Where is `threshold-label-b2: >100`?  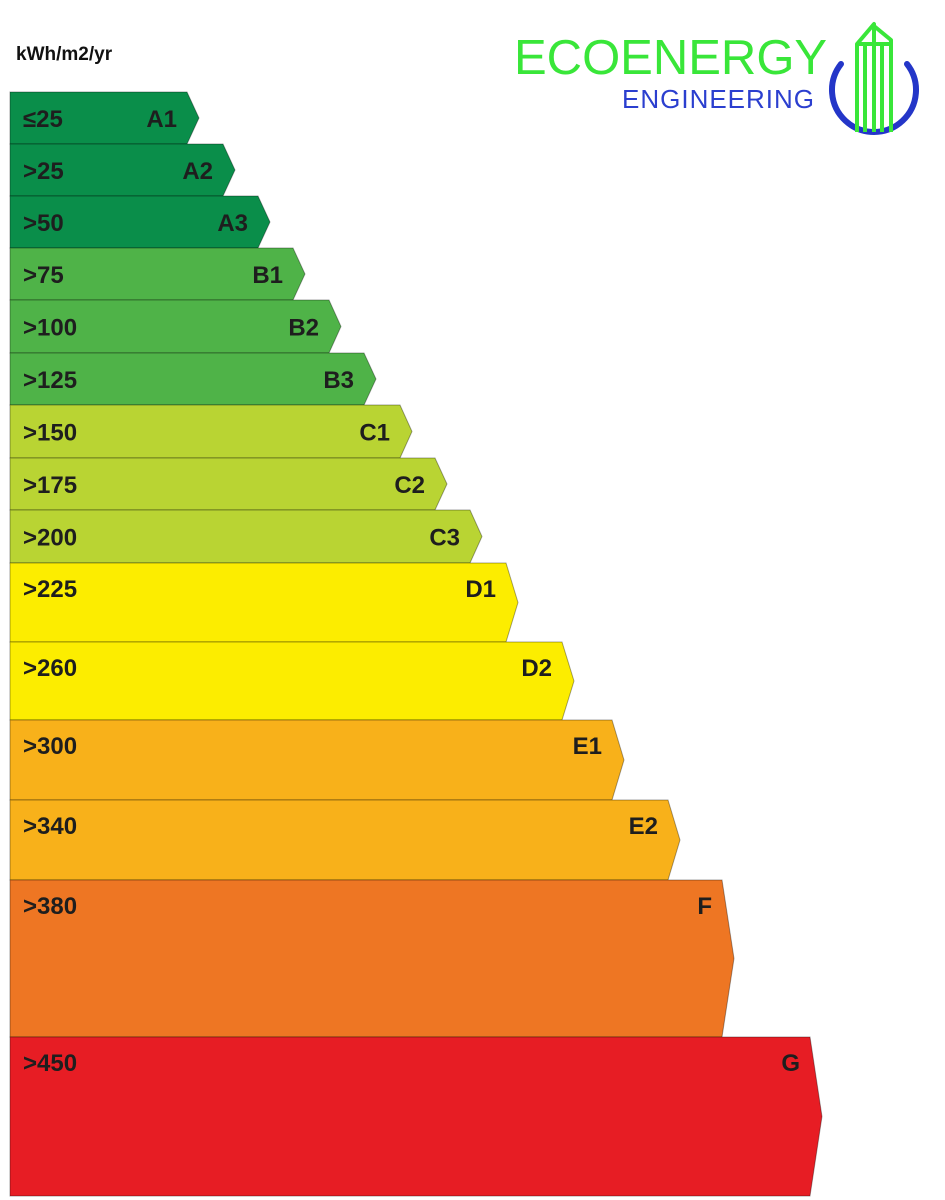
threshold-label-b2: >100 is located at coordinates (50, 328).